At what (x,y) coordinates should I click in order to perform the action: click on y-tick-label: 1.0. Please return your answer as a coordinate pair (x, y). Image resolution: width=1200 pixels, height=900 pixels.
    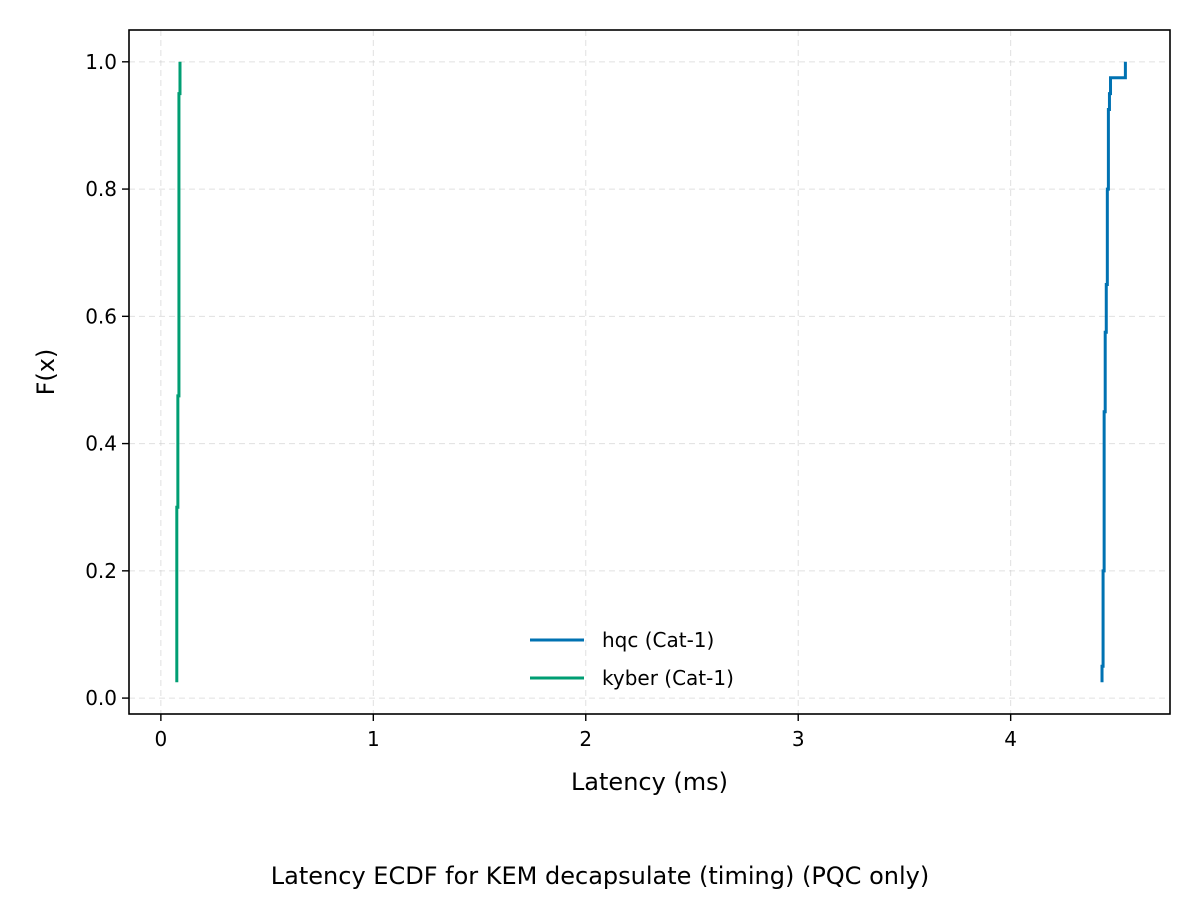
    Looking at the image, I should click on (101, 62).